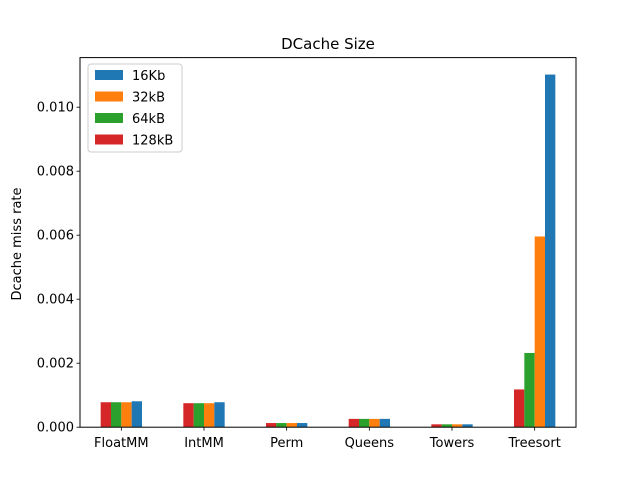  What do you see at coordinates (152, 141) in the screenshot?
I see `legend-label-128kB: 128kB` at bounding box center [152, 141].